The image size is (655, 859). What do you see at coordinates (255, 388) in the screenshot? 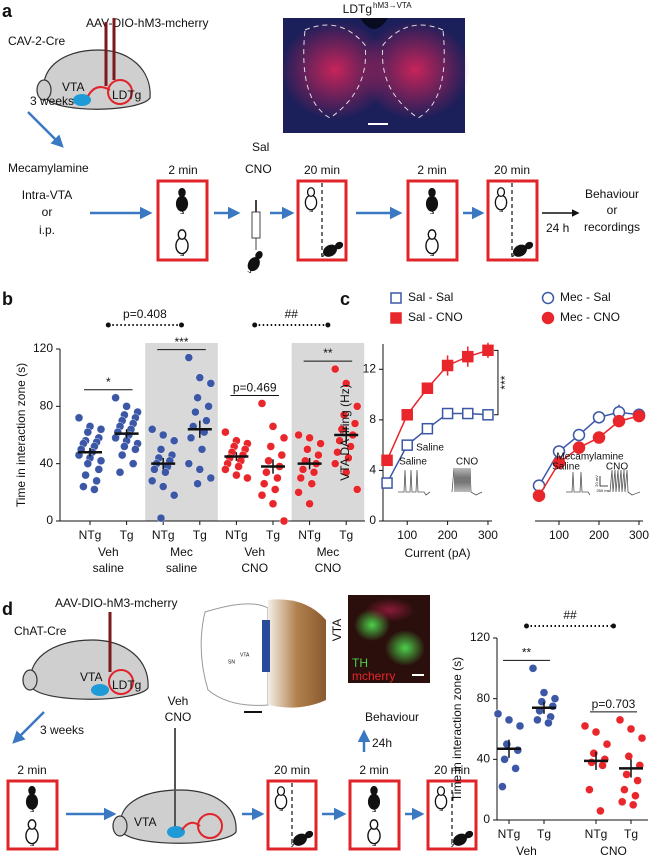
I see `significance-label: p=0.469` at bounding box center [255, 388].